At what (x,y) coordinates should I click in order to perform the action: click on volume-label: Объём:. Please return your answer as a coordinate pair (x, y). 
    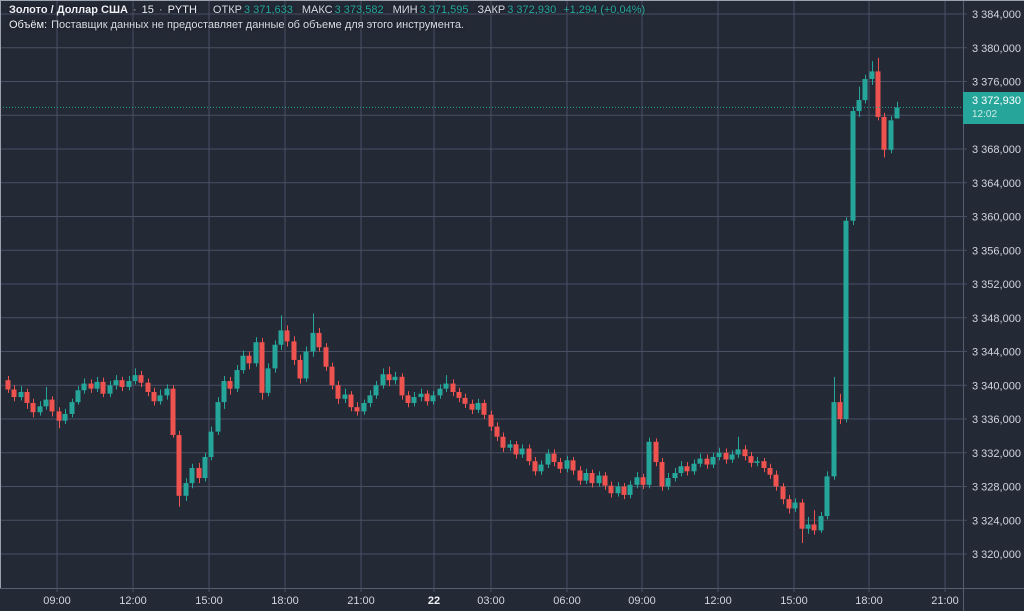
    Looking at the image, I should click on (28, 25).